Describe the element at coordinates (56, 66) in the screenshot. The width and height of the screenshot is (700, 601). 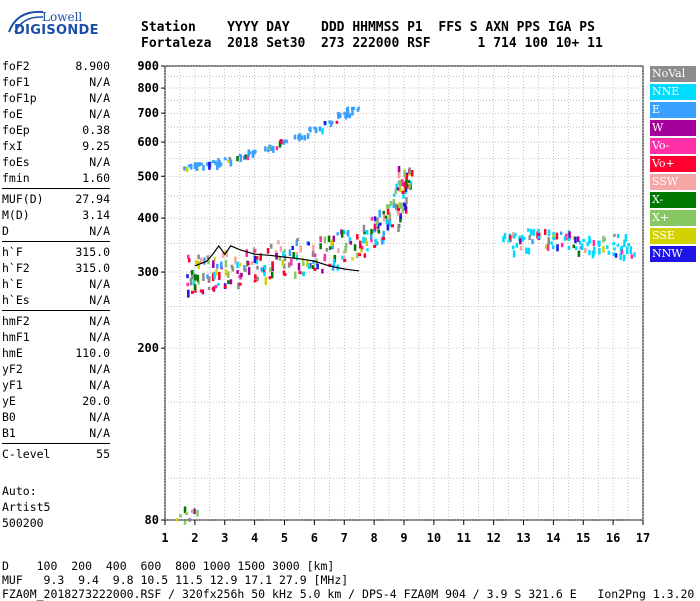
I see `param-row: foF2 8.900` at that location.